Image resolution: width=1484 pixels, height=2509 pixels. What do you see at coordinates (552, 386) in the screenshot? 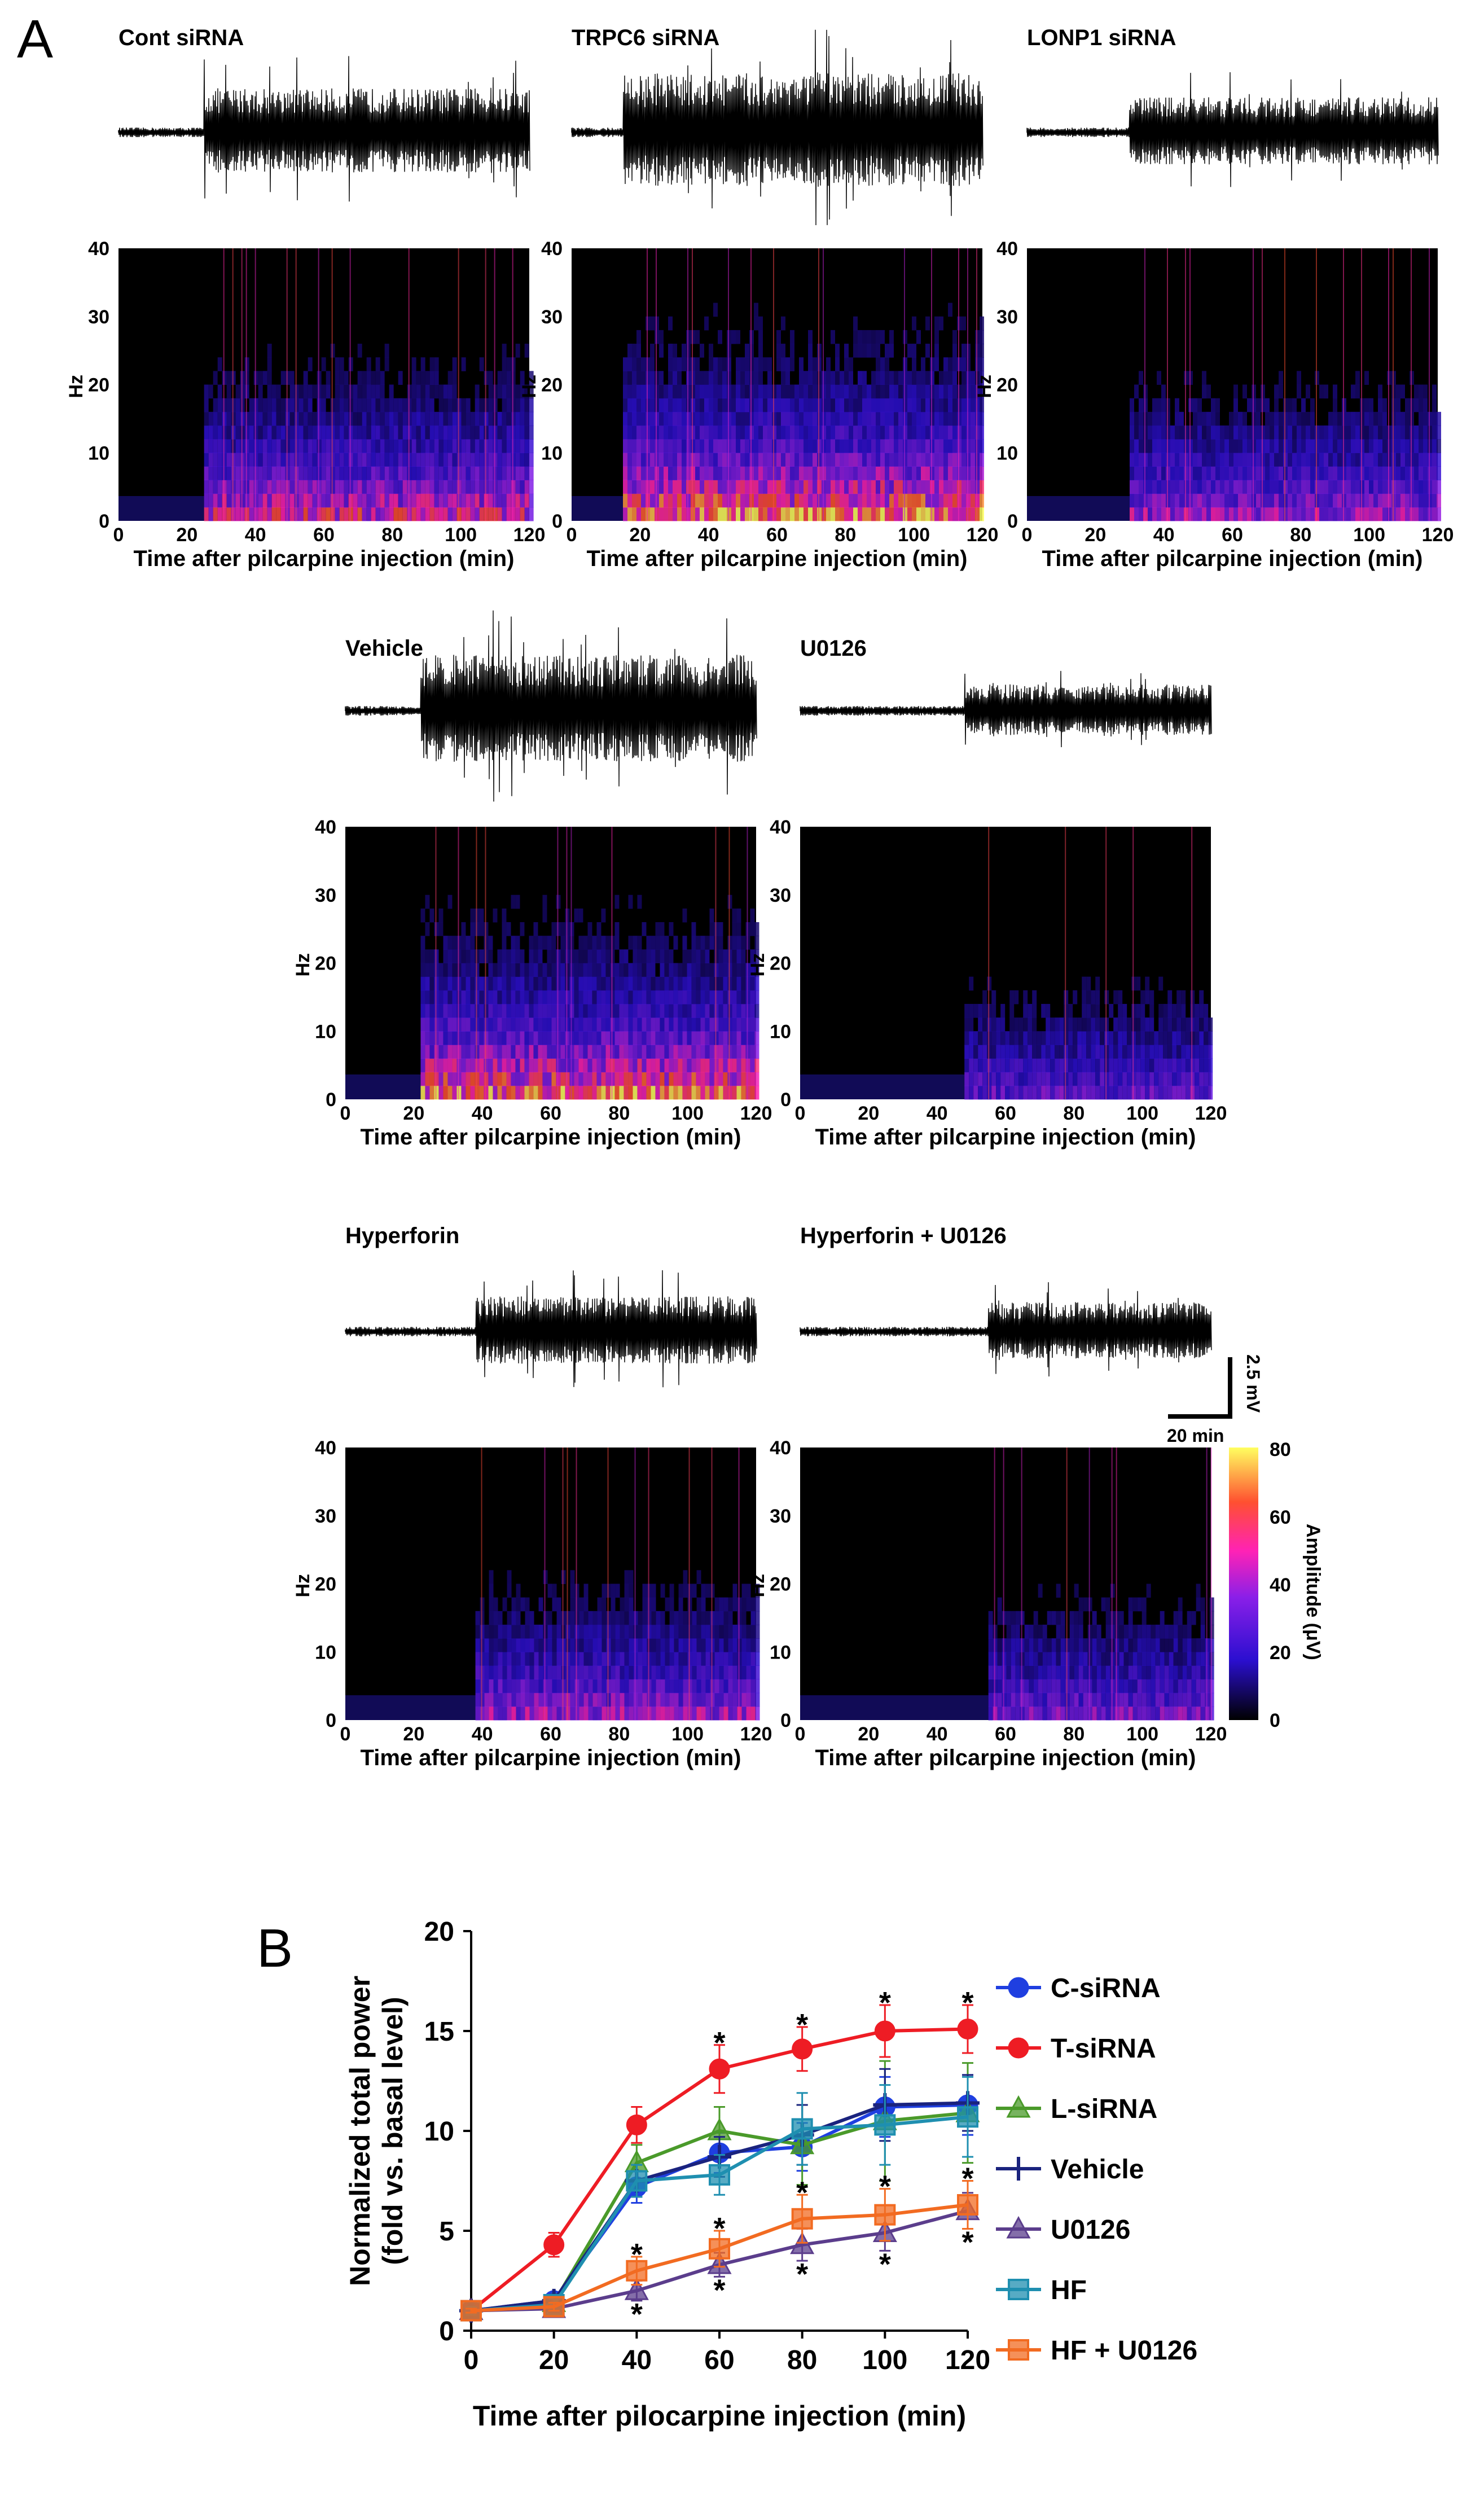
I see `y-tick-label: 20` at bounding box center [552, 386].